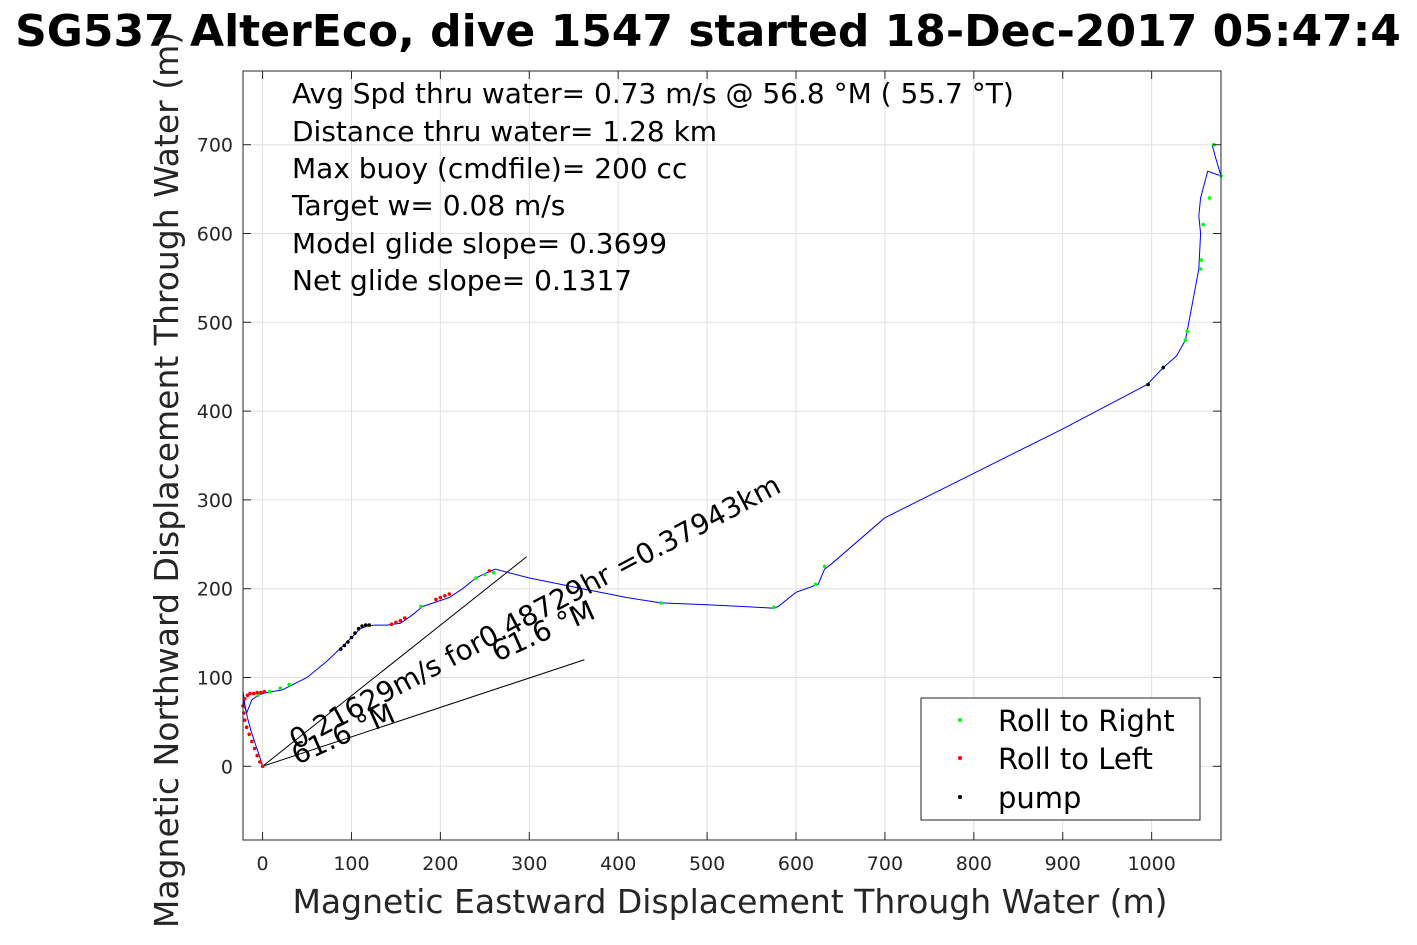 This screenshot has width=1417, height=945. What do you see at coordinates (1063, 864) in the screenshot?
I see `x-tick-label: 900` at bounding box center [1063, 864].